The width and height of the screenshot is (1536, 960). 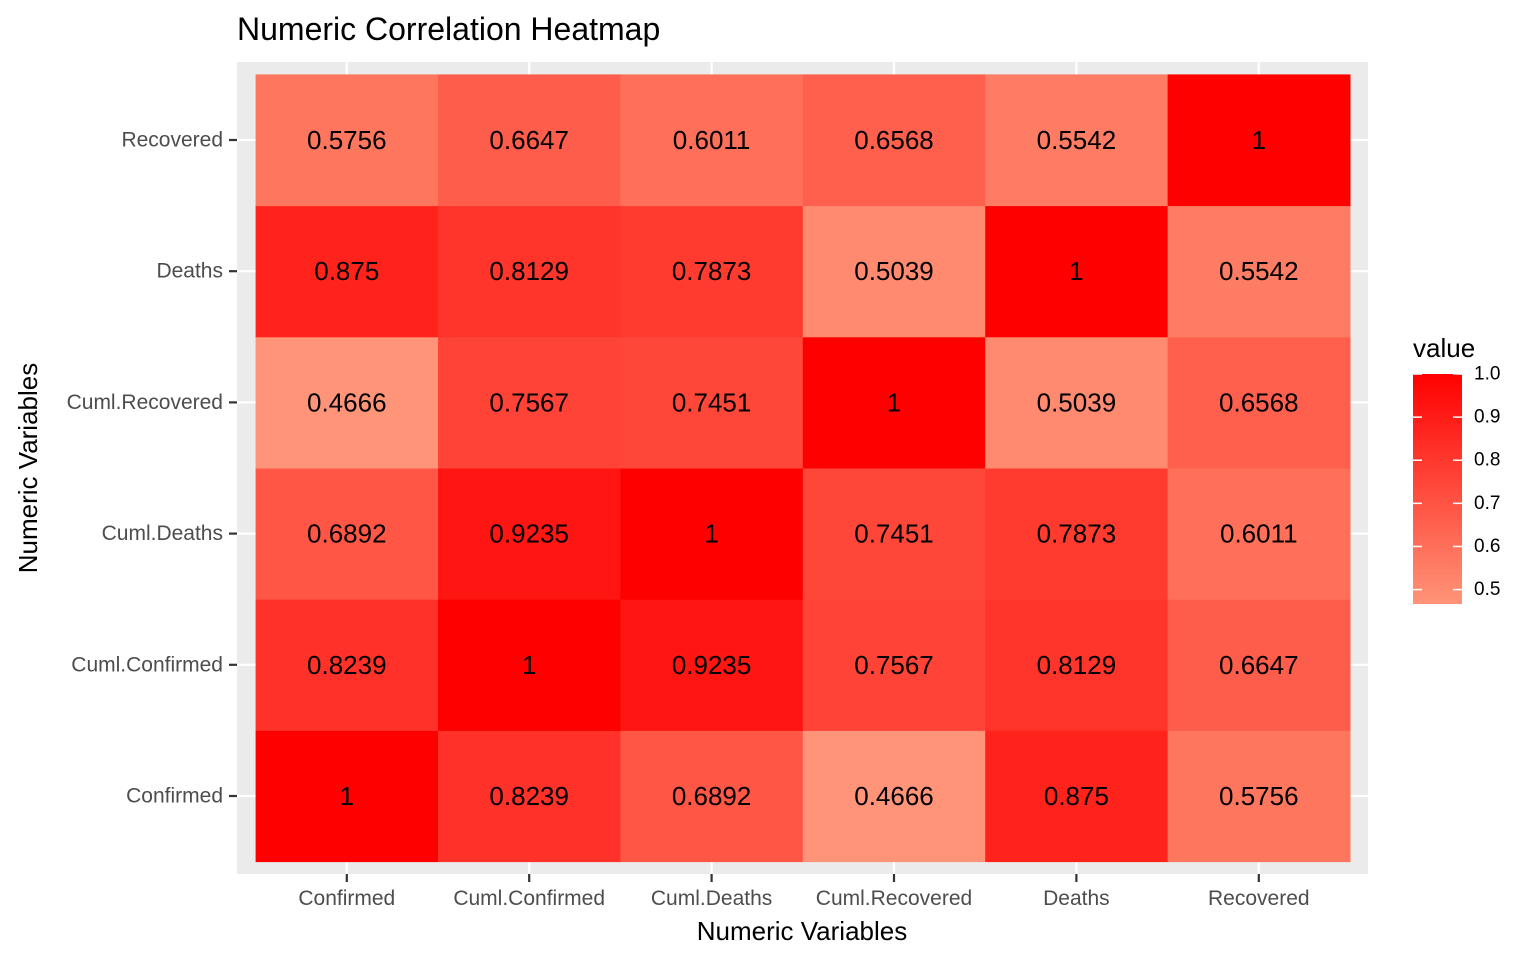 I want to click on x-axis-tick-label: Deaths, so click(x=1076, y=898).